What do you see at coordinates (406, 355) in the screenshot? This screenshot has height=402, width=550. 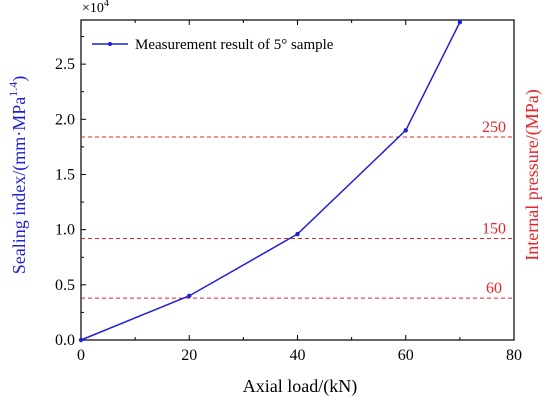 I see `x-tick-label: 60` at bounding box center [406, 355].